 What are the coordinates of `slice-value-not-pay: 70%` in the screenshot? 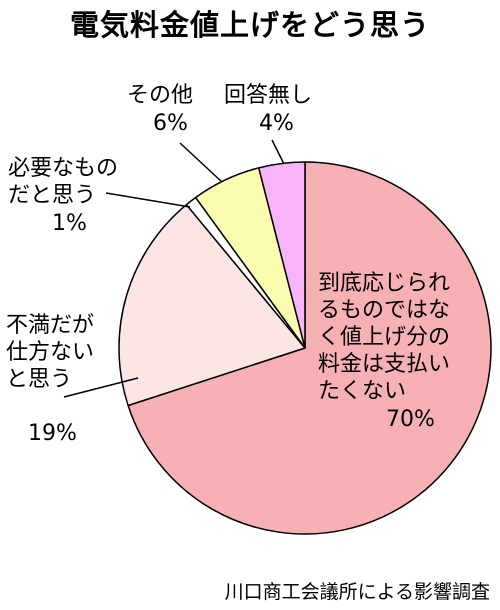 It's located at (410, 419).